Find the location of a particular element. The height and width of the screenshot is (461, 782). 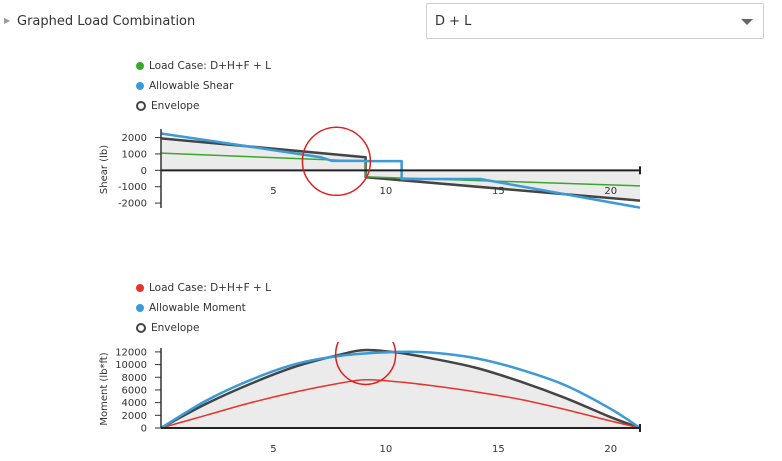

y-tick-label: 6000 is located at coordinates (134, 390).